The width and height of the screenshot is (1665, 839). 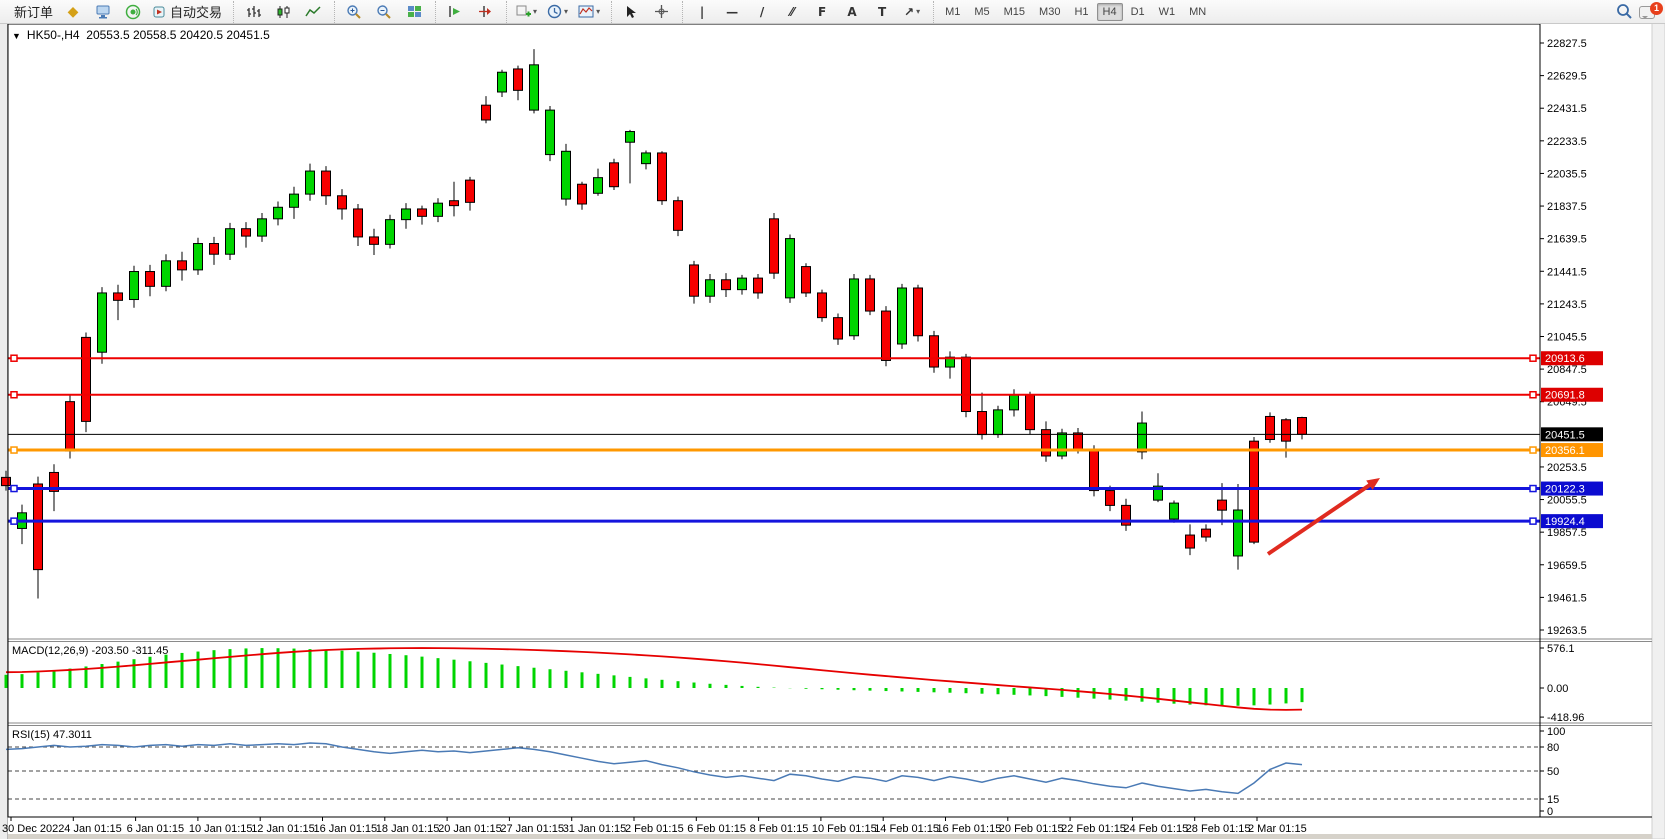 What do you see at coordinates (882, 12) in the screenshot?
I see `label-button: T` at bounding box center [882, 12].